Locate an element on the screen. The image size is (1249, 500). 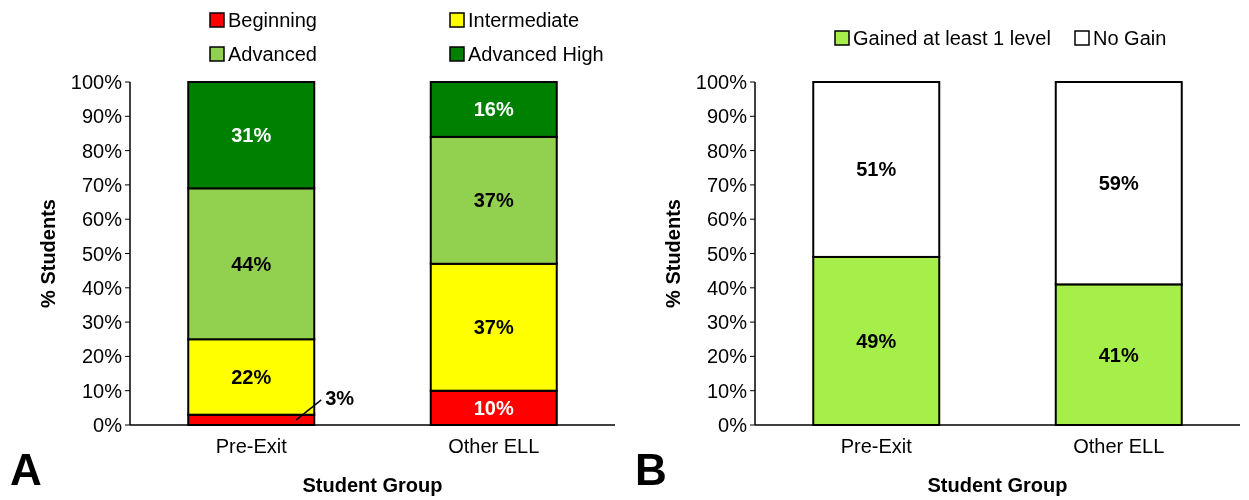
data-label: 44% is located at coordinates (251, 263).